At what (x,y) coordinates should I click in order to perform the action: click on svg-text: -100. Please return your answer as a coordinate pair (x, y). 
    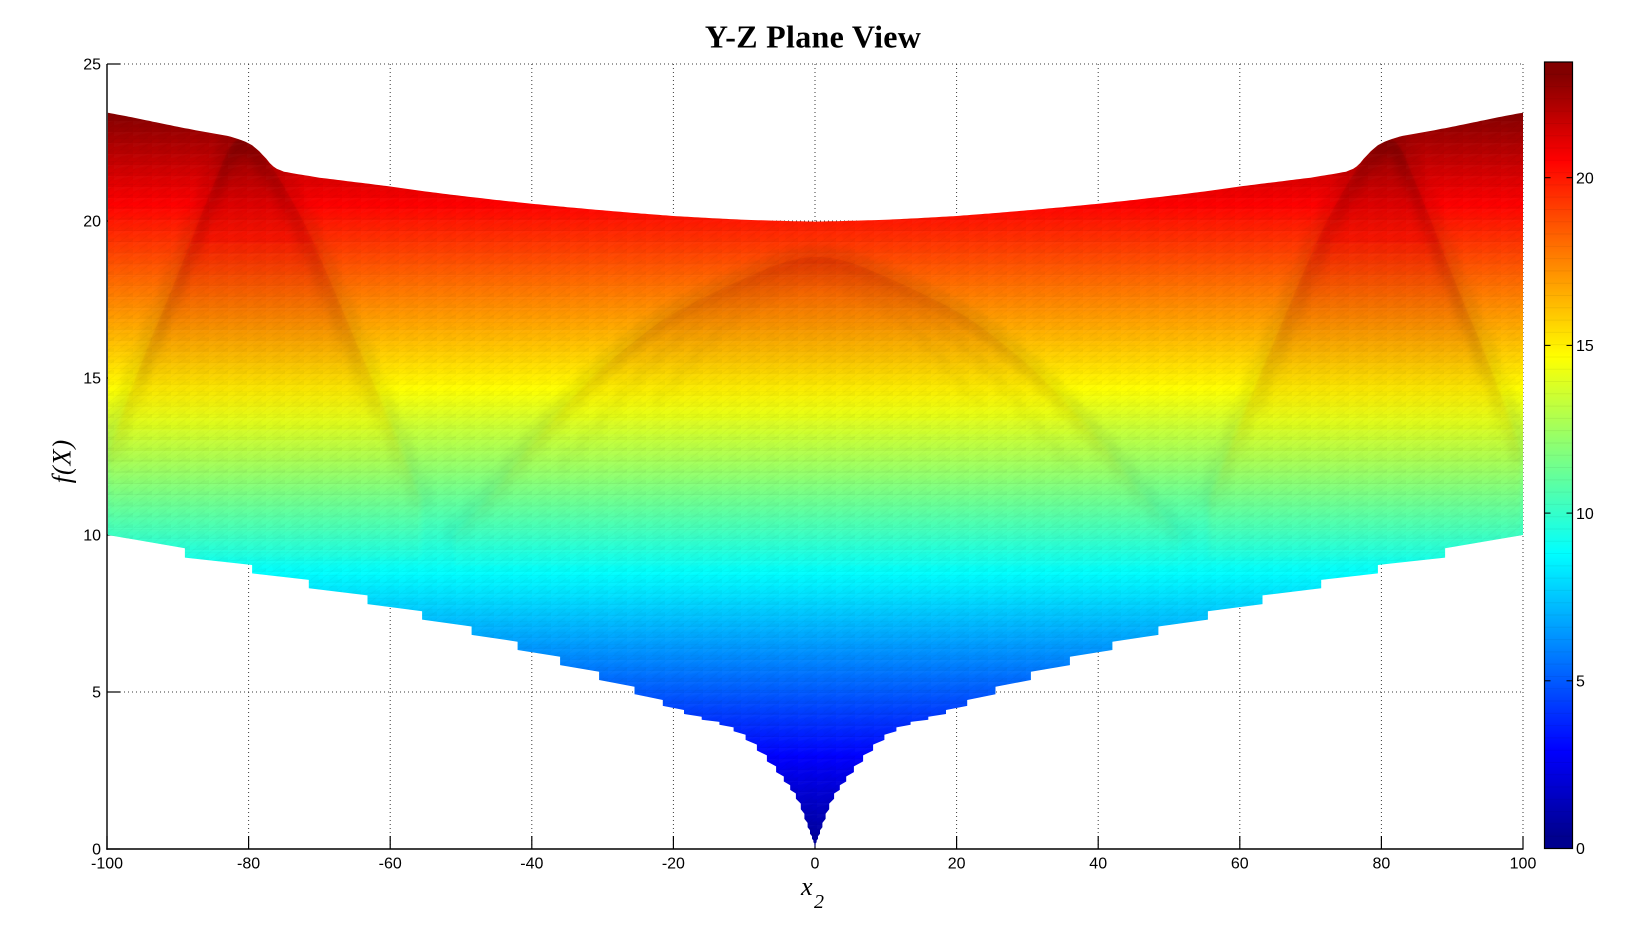
    Looking at the image, I should click on (107, 864).